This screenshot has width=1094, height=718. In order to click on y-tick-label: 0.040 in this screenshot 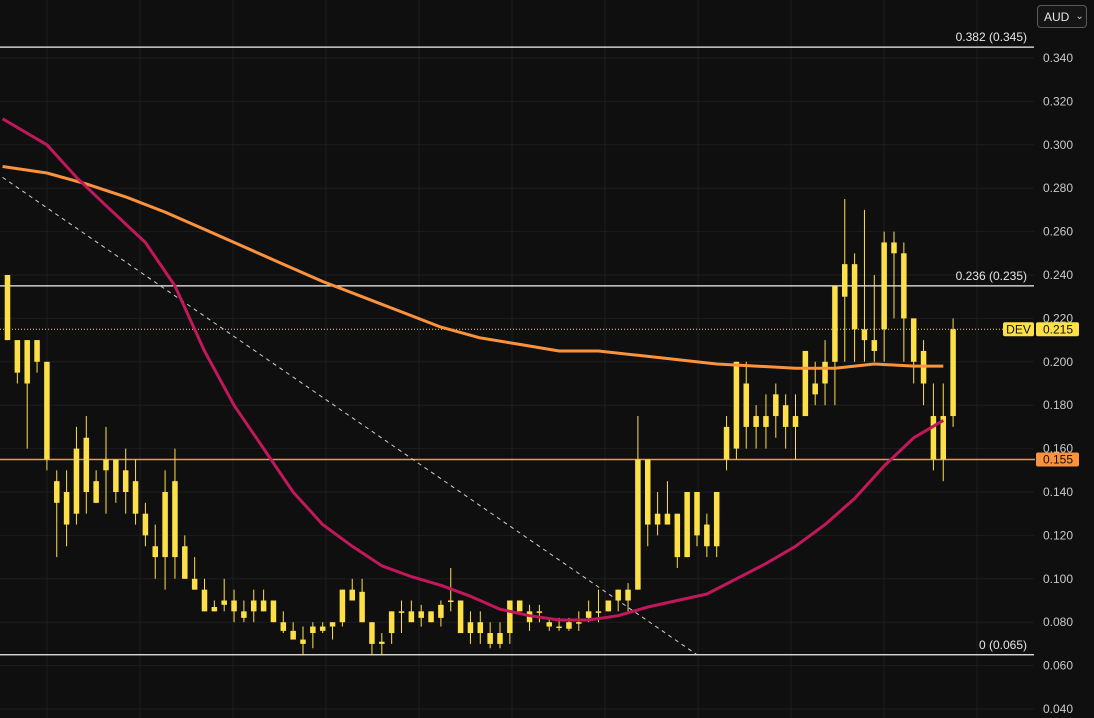, I will do `click(1058, 709)`.